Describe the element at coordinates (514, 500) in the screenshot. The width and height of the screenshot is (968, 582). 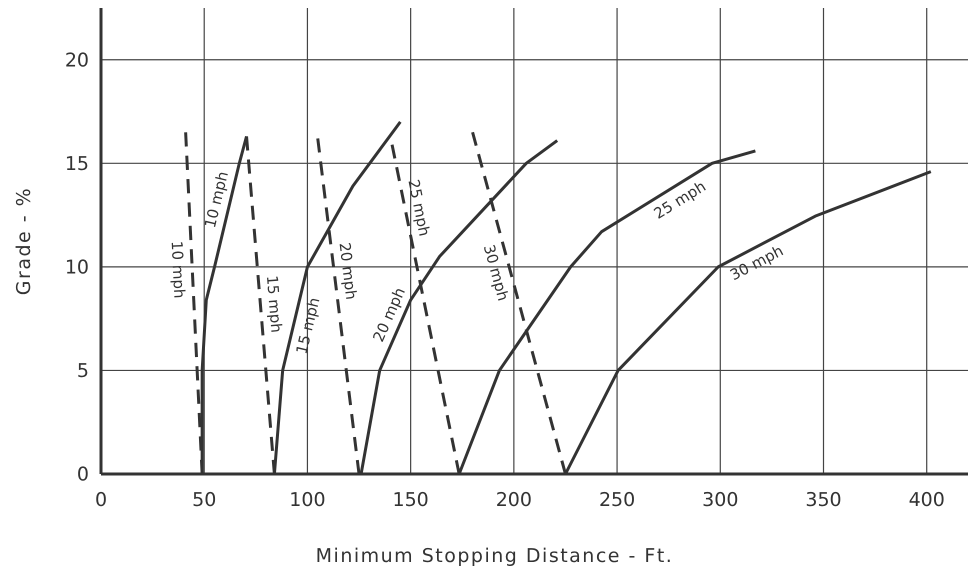
I see `x-tick-label: 200` at that location.